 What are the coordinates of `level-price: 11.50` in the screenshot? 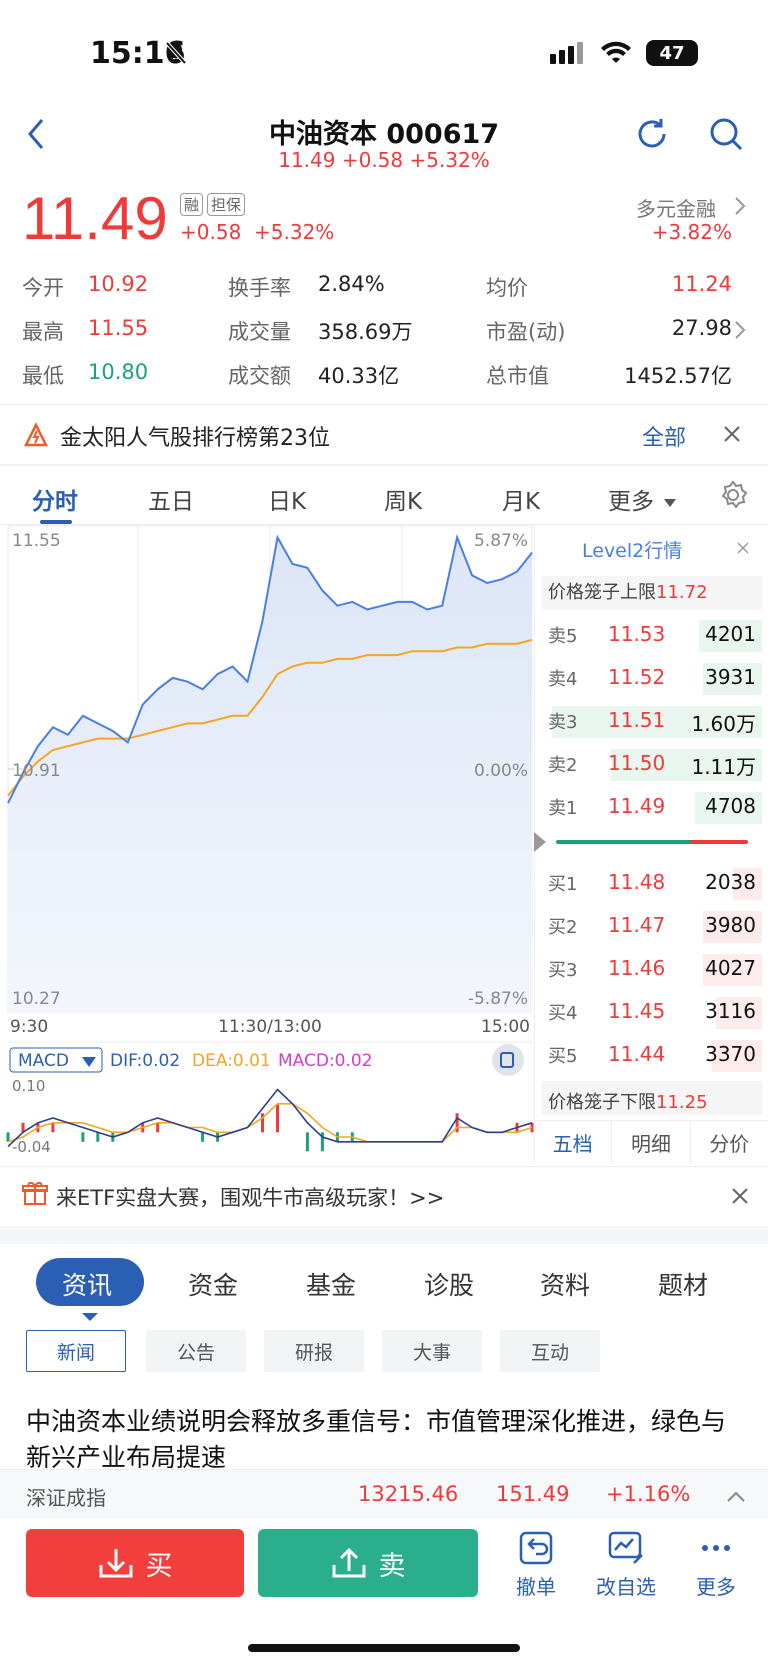 It's located at (637, 763).